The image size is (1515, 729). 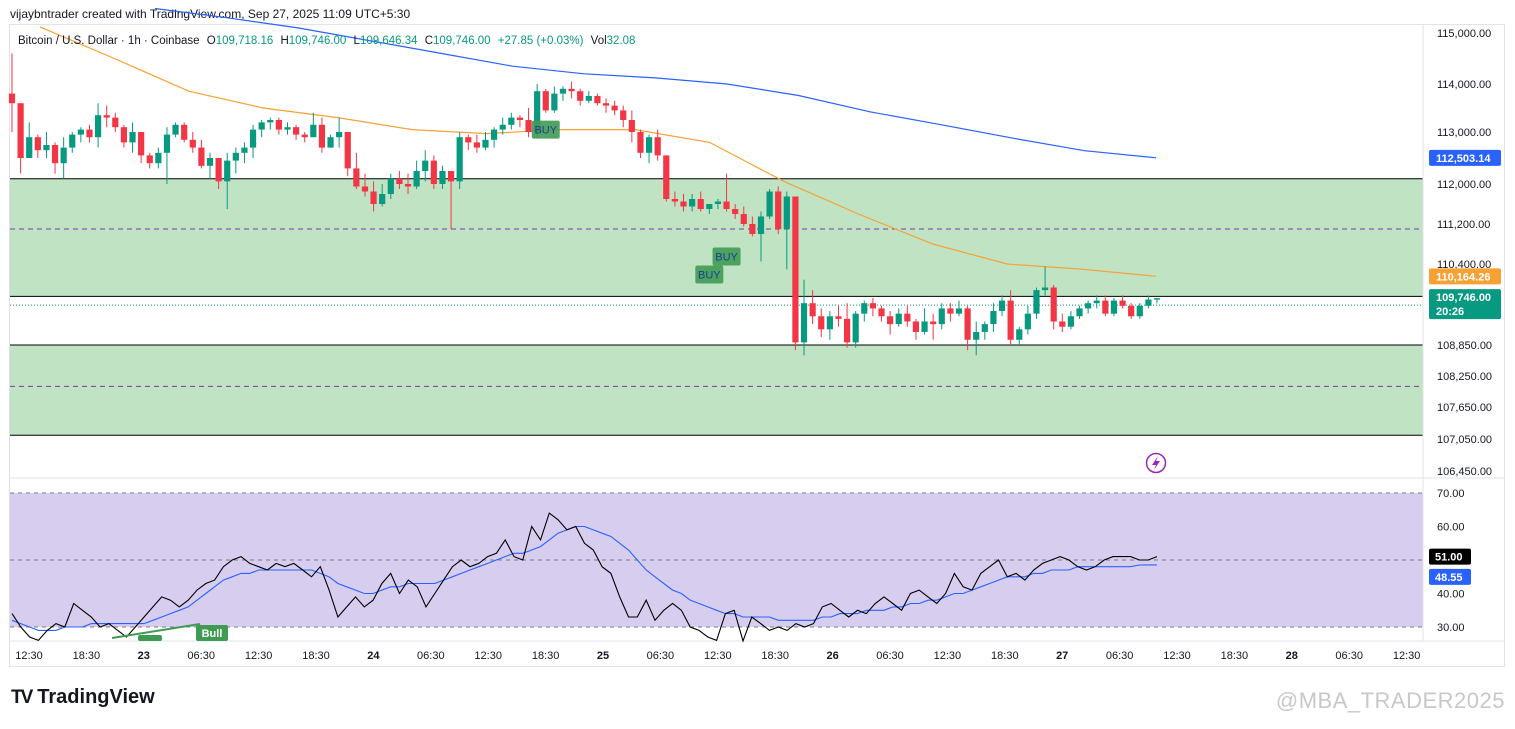 What do you see at coordinates (832, 656) in the screenshot?
I see `x-tick-label: 26` at bounding box center [832, 656].